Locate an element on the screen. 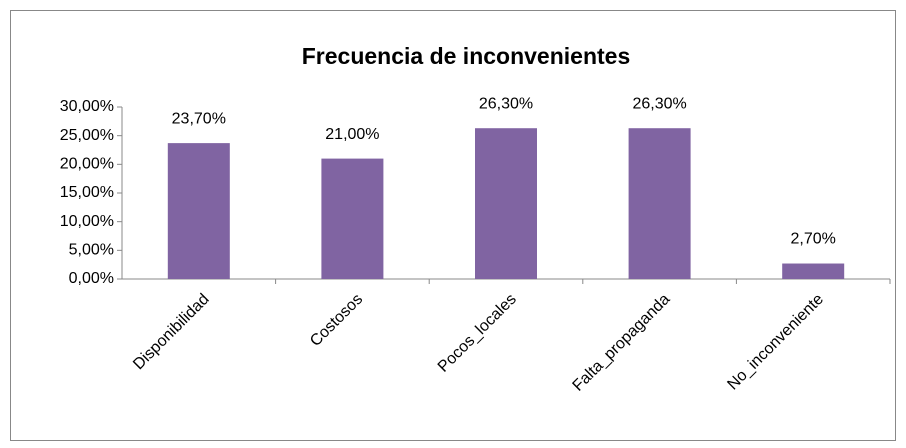 The width and height of the screenshot is (906, 448). y-tick-label: 15,00% is located at coordinates (87, 192).